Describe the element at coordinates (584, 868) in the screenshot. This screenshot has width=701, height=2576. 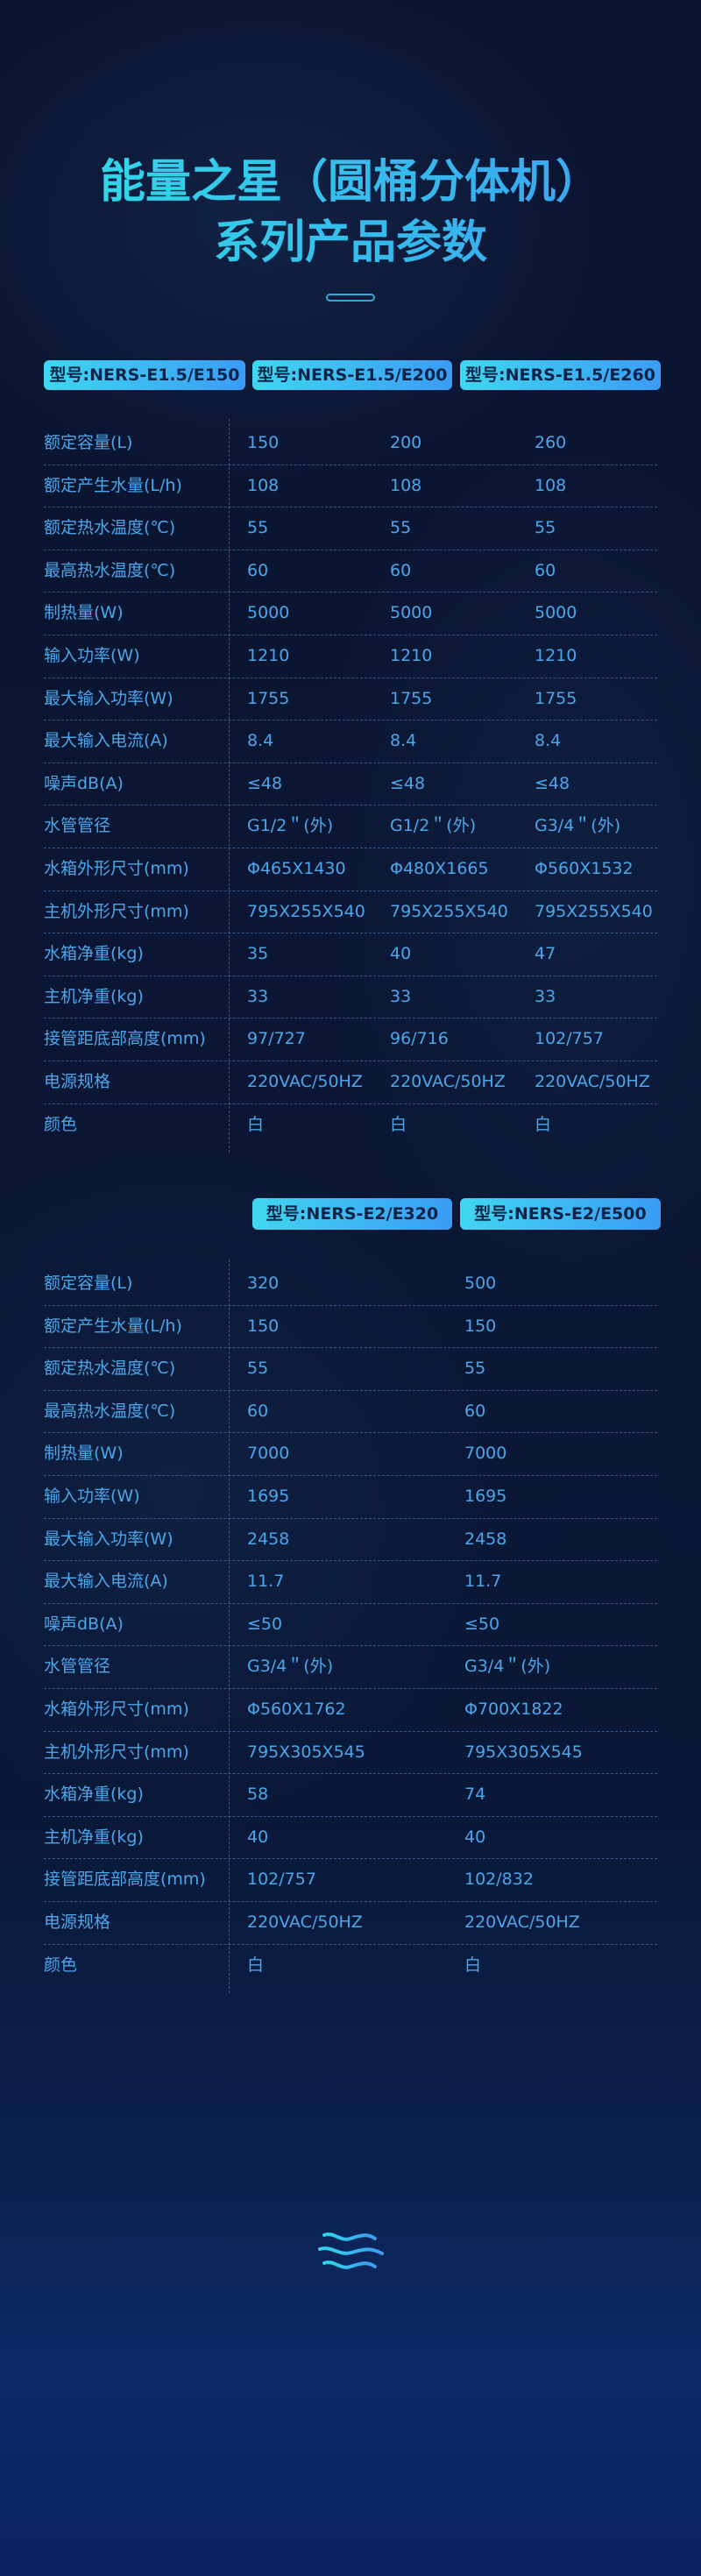
I see `spec-value: Φ560X1532` at that location.